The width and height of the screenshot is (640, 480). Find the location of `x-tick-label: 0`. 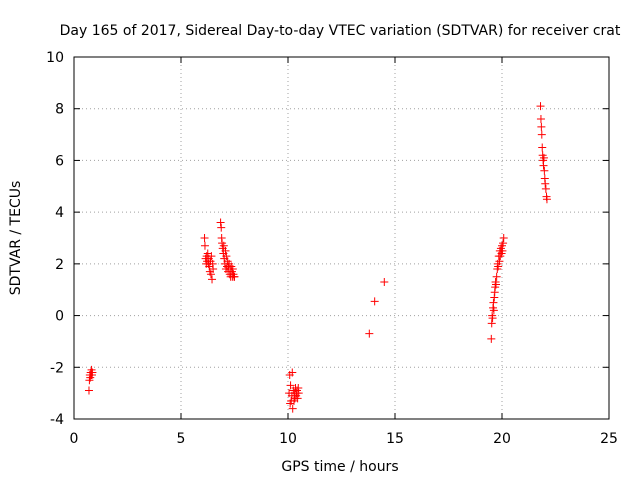

x-tick-label: 0 is located at coordinates (74, 439).